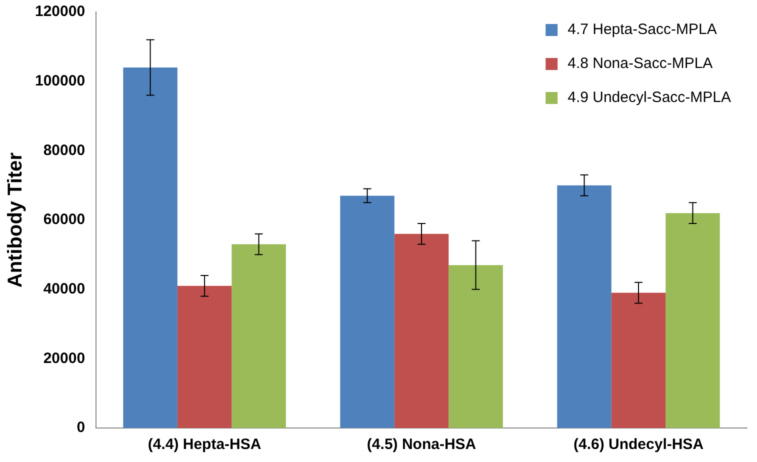 Image resolution: width=757 pixels, height=462 pixels. What do you see at coordinates (642, 29) in the screenshot?
I see `legend-label: 4.7 Hepta-Sacc-MPLA` at bounding box center [642, 29].